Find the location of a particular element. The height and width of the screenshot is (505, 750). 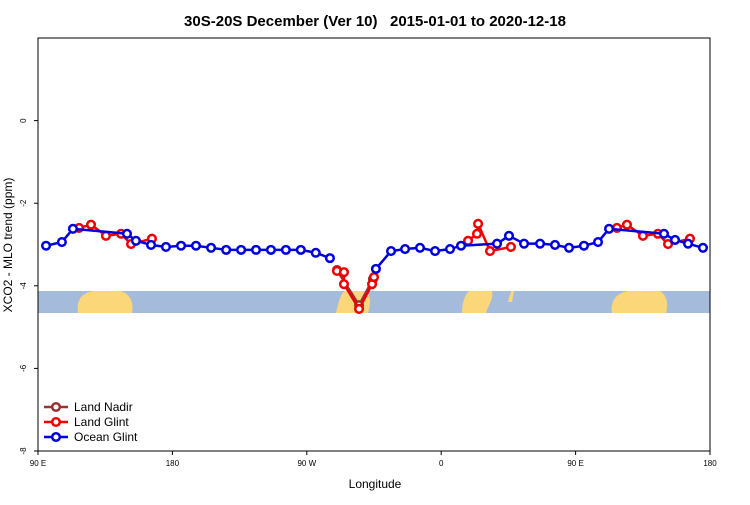

y-tick-label: 0 is located at coordinates (23, 120).